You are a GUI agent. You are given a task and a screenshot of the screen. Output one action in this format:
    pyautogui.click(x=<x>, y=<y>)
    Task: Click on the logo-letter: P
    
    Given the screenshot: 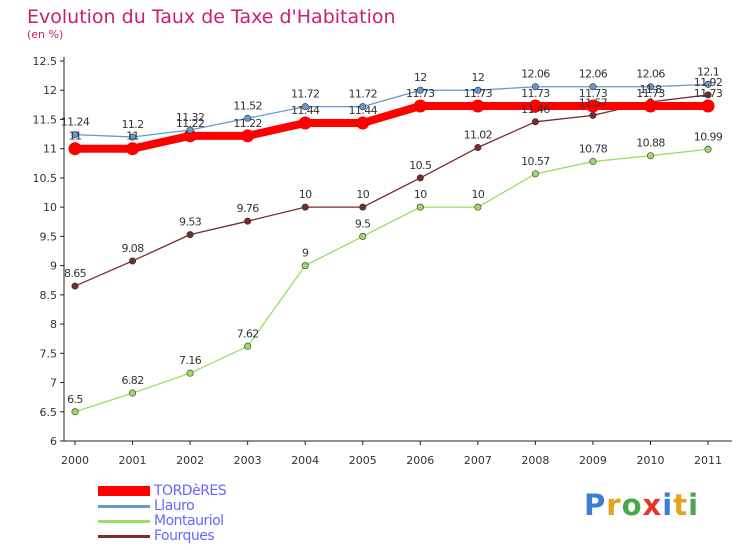 What is the action you would take?
    pyautogui.click(x=595, y=505)
    